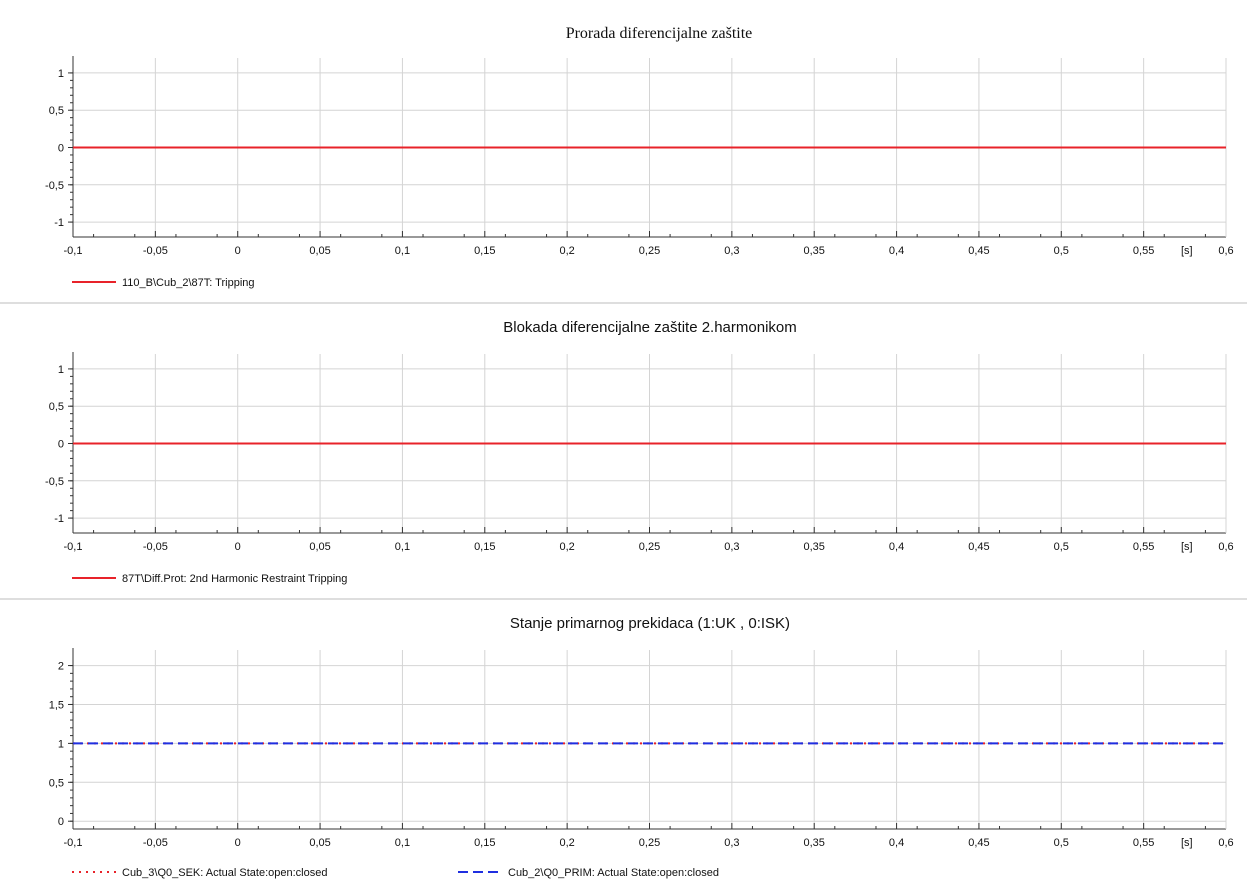  I want to click on y-tick-label: 1,5, so click(56, 705).